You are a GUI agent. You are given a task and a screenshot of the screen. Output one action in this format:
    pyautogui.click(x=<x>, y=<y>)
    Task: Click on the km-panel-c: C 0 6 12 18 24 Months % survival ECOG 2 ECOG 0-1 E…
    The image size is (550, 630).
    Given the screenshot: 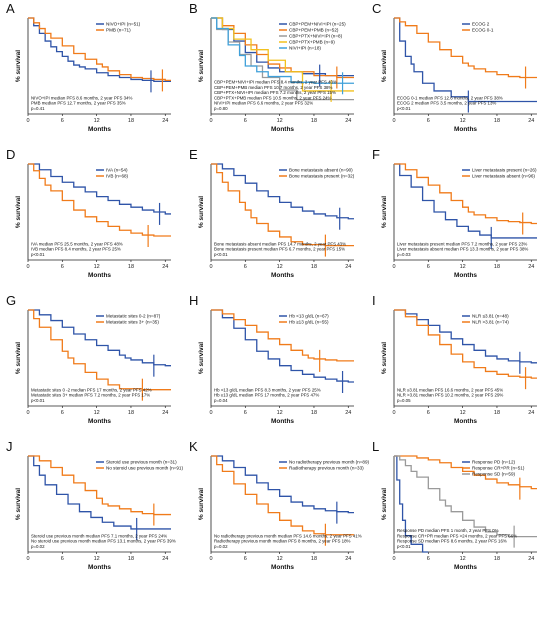 What is the action you would take?
    pyautogui.click(x=460, y=96)
    